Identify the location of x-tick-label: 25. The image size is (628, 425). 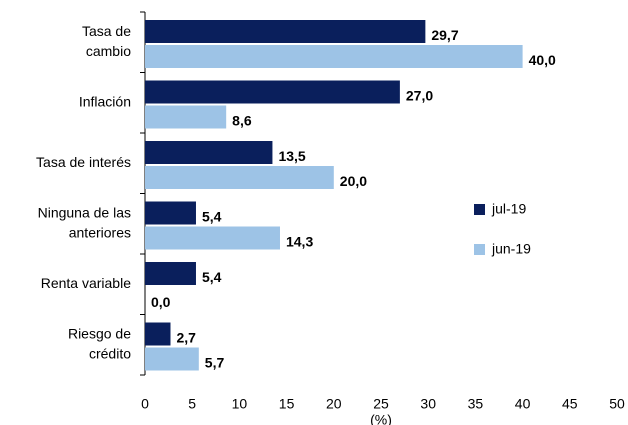
(381, 404).